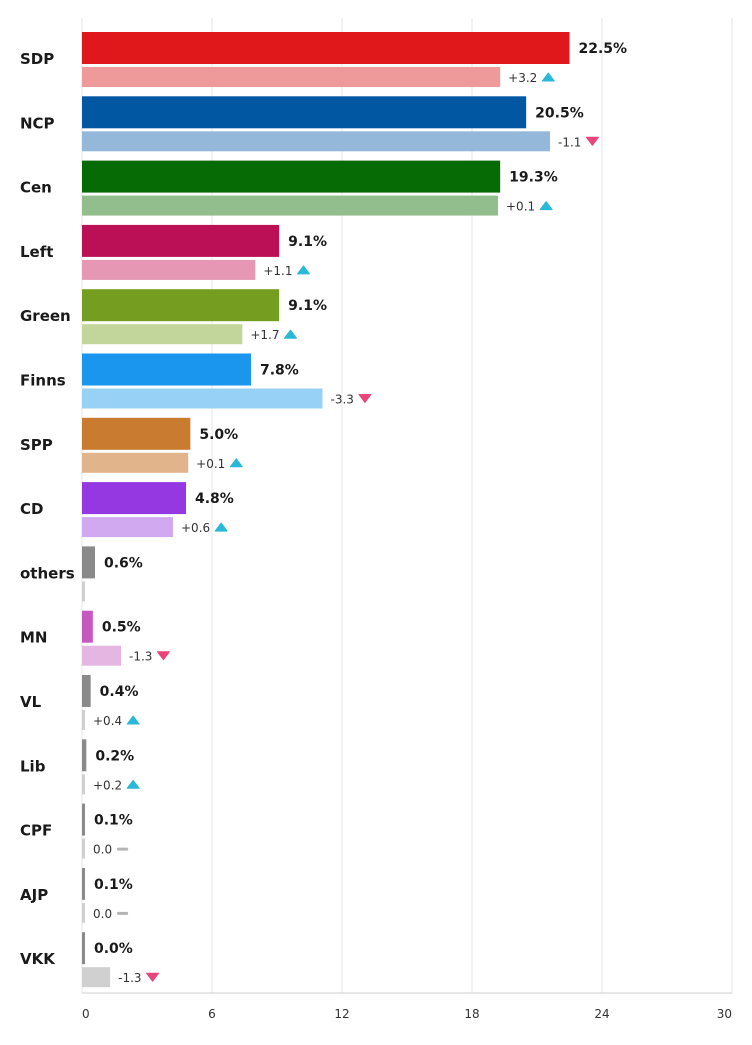  What do you see at coordinates (80, 702) in the screenshot?
I see `party-row-vl: VL 0.4% +0.4` at bounding box center [80, 702].